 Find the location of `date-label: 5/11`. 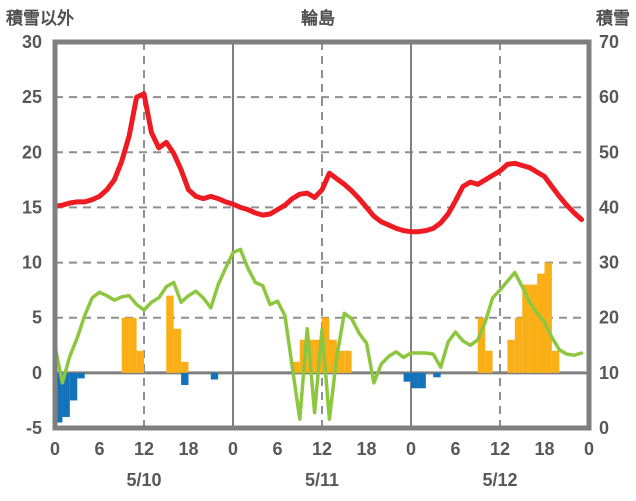

date-label: 5/11 is located at coordinates (322, 480).